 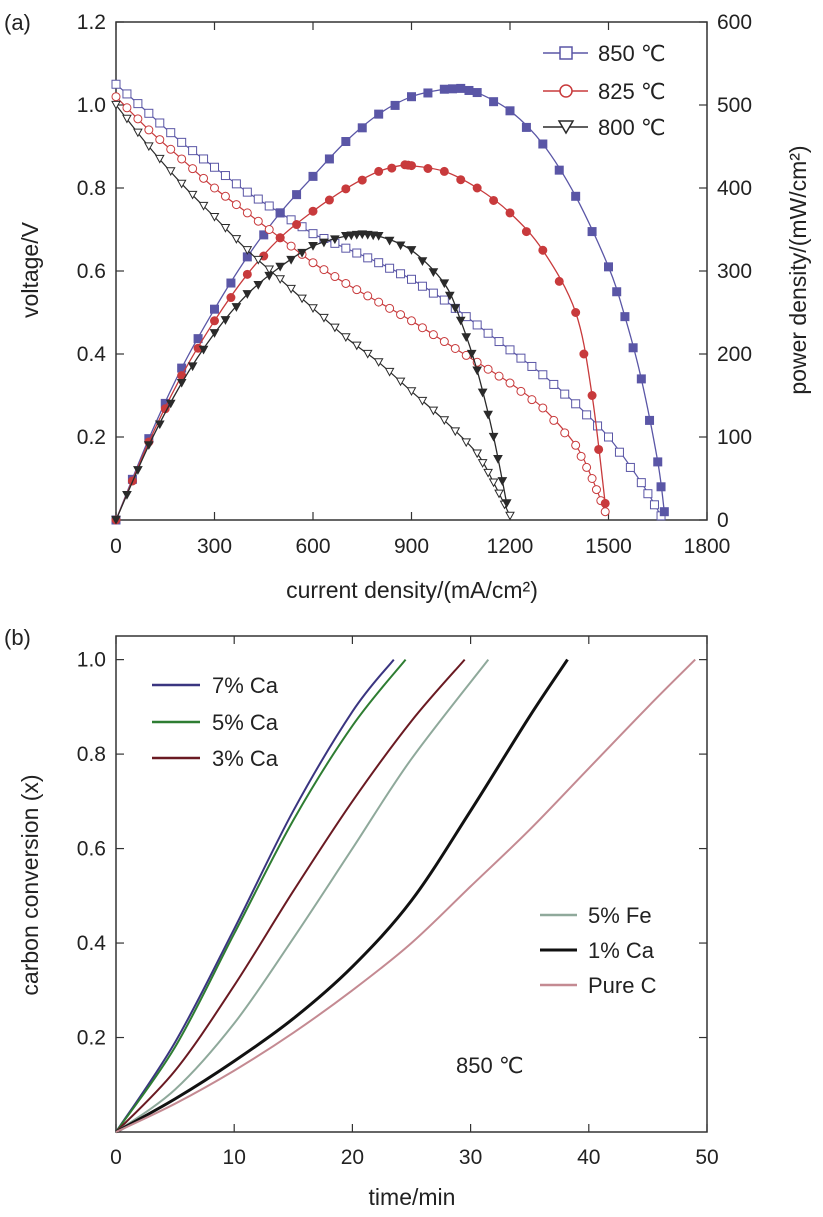 I want to click on x-tick-label: 600, so click(x=312, y=546).